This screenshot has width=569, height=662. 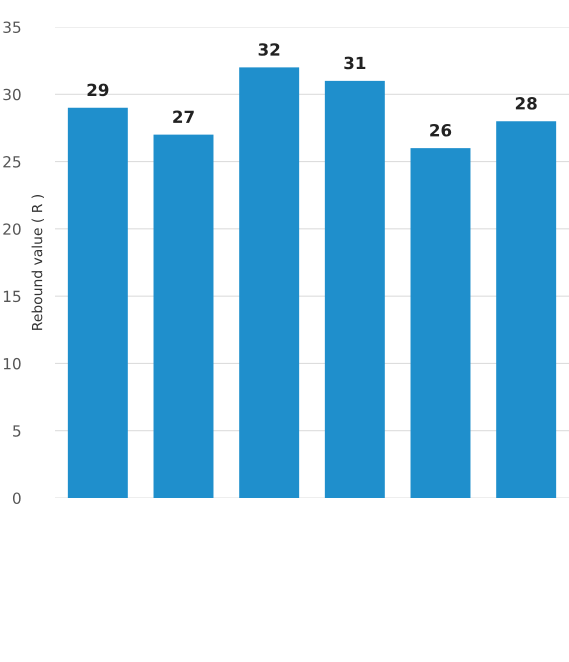 I want to click on y-tick-label: 20, so click(x=12, y=229).